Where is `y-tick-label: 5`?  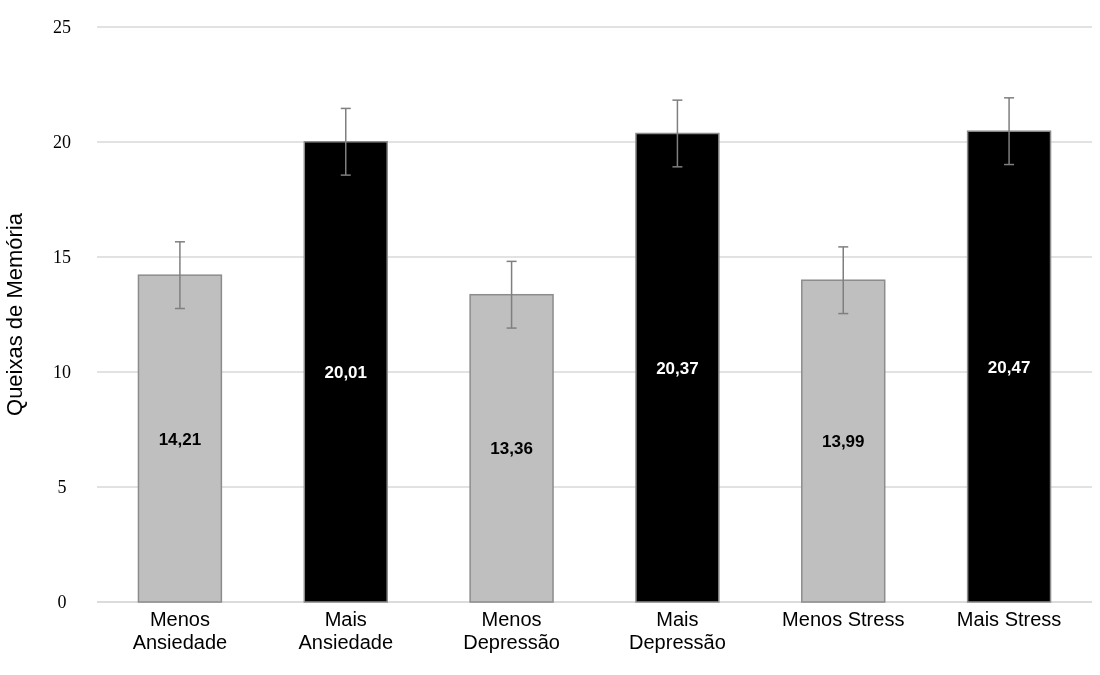
y-tick-label: 5 is located at coordinates (62, 487).